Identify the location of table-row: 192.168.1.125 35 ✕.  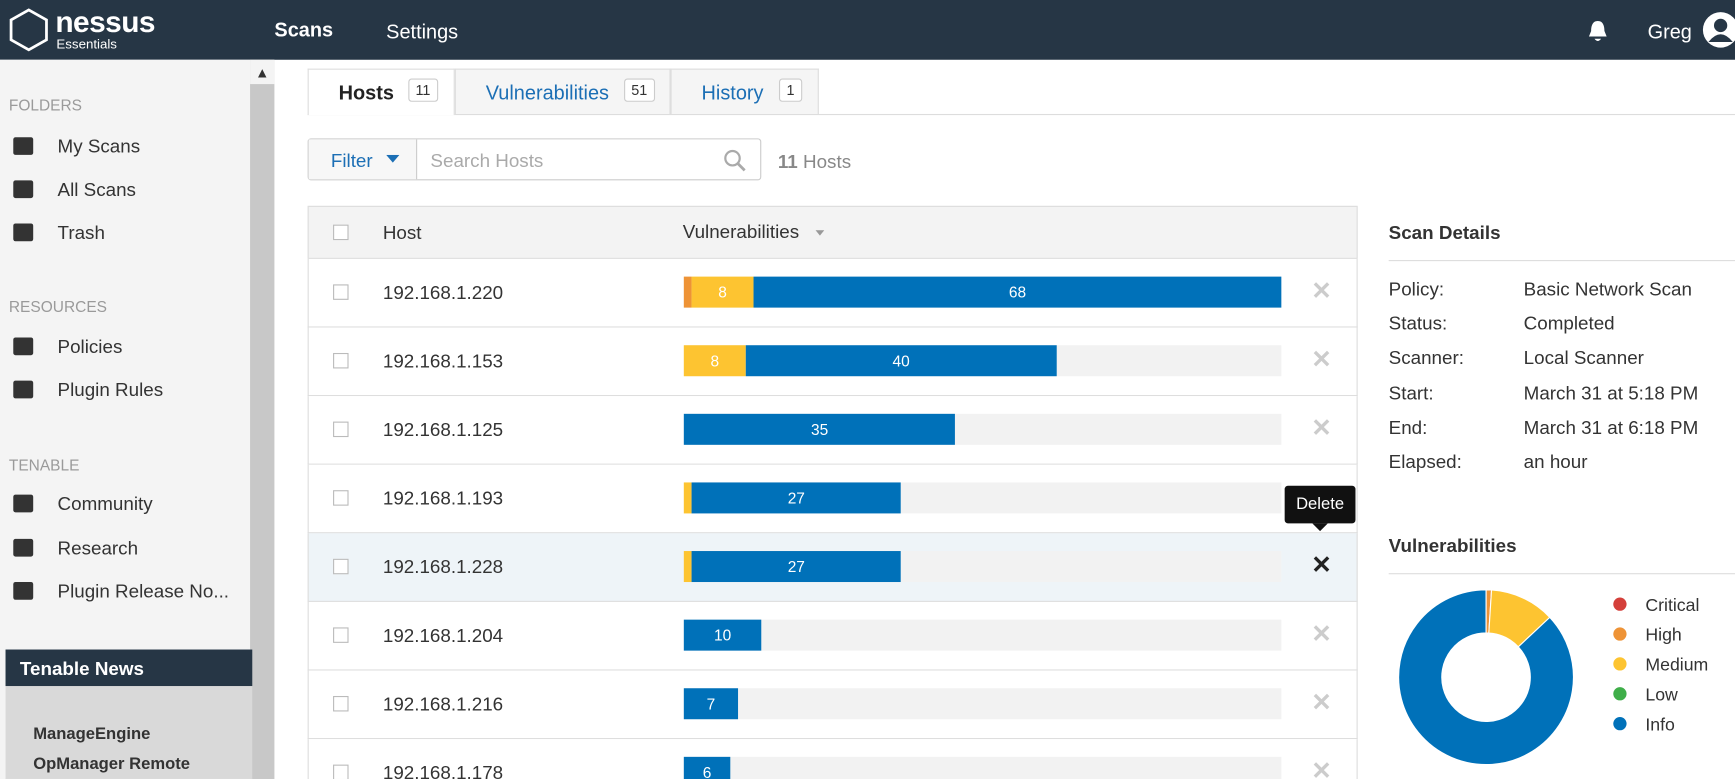
(832, 430).